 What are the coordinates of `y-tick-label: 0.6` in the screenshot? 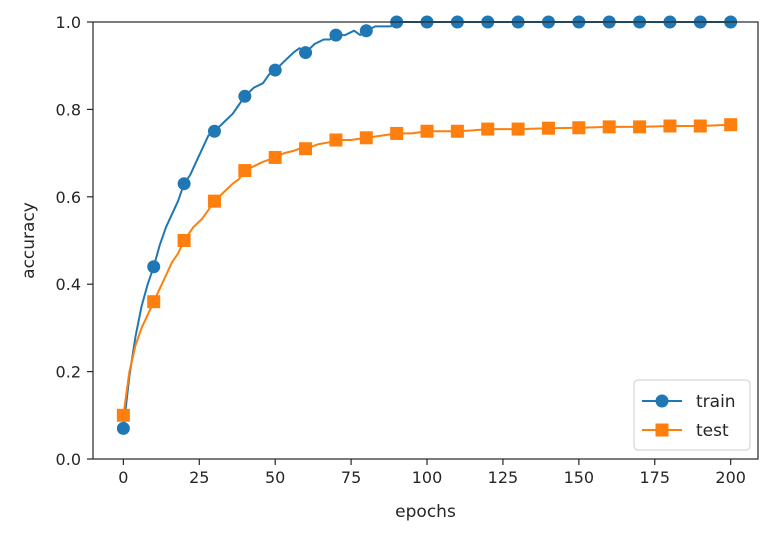 It's located at (68, 197).